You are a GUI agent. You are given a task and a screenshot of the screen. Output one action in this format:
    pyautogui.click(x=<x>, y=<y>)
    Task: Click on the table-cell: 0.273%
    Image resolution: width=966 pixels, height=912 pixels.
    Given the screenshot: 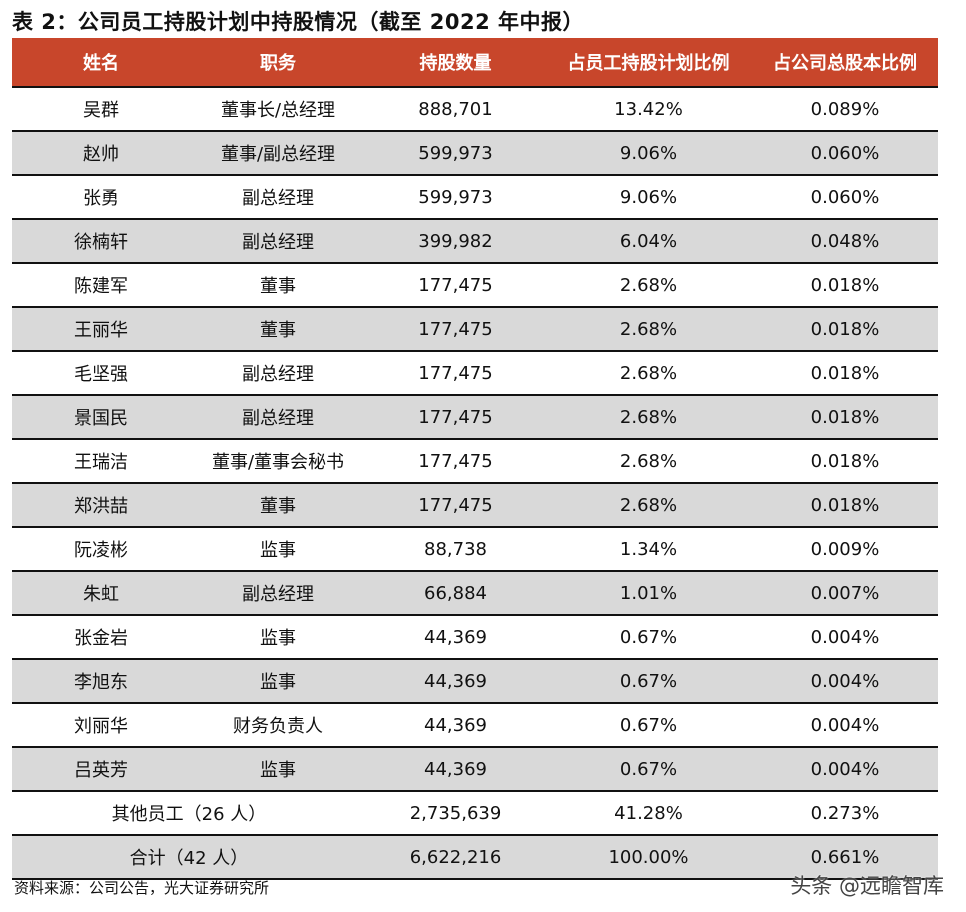 What is the action you would take?
    pyautogui.click(x=845, y=812)
    